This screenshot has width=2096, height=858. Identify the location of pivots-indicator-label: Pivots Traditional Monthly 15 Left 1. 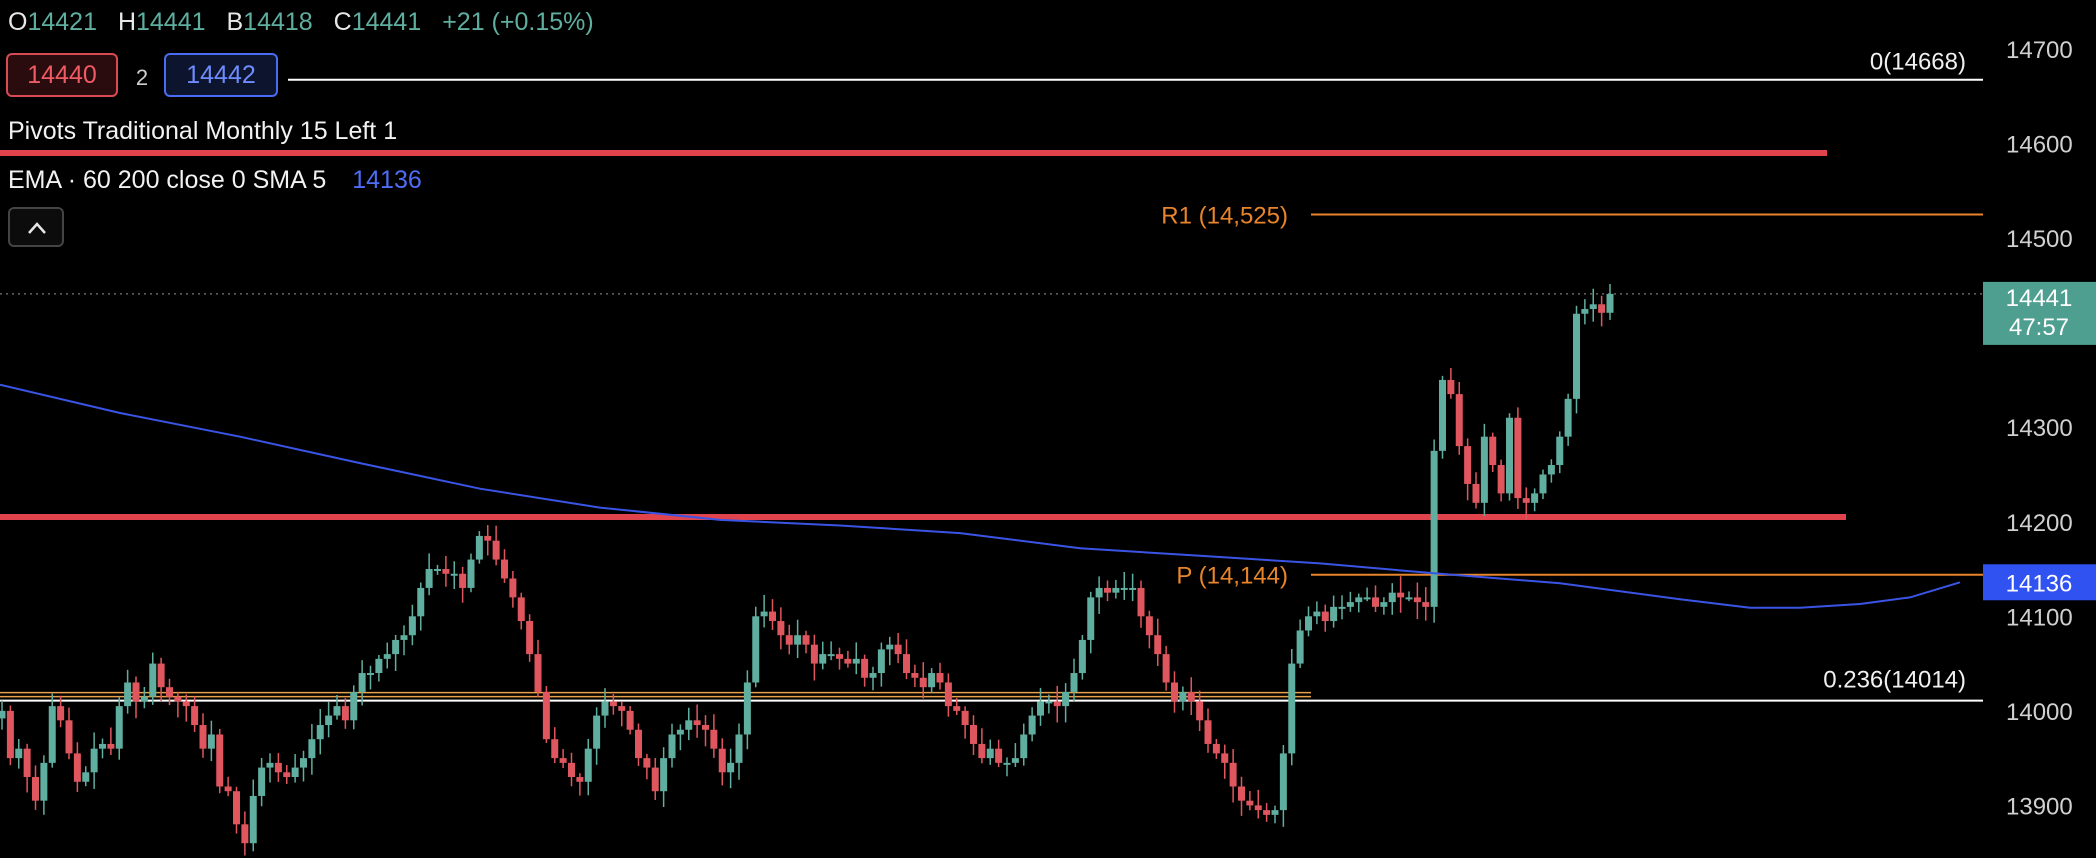
(203, 131).